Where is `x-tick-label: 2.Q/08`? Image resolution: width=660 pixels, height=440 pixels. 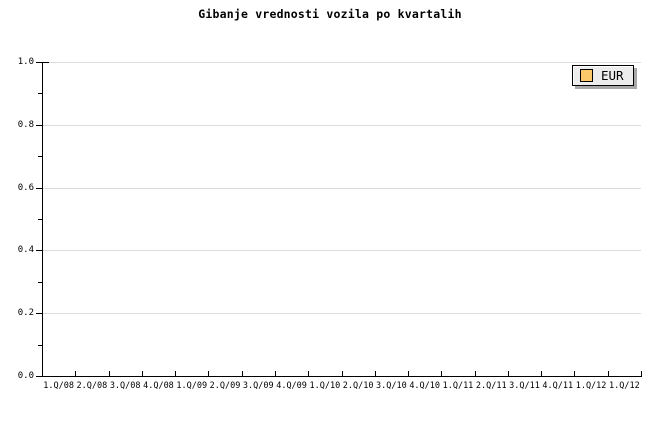 x-tick-label: 2.Q/08 is located at coordinates (92, 386).